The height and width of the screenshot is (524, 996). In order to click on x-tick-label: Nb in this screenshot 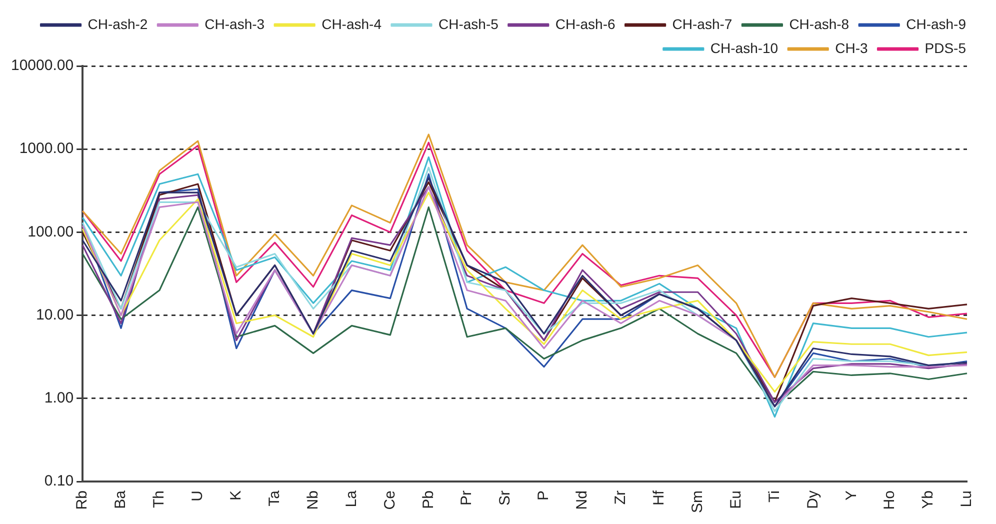, I will do `click(313, 500)`.